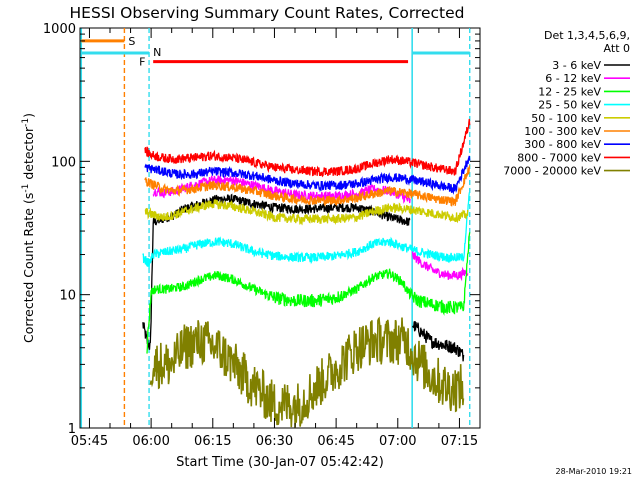 This screenshot has width=640, height=480. Describe the element at coordinates (587, 35) in the screenshot. I see `legend-header: Det 1,3,4,5,6,9,` at that location.